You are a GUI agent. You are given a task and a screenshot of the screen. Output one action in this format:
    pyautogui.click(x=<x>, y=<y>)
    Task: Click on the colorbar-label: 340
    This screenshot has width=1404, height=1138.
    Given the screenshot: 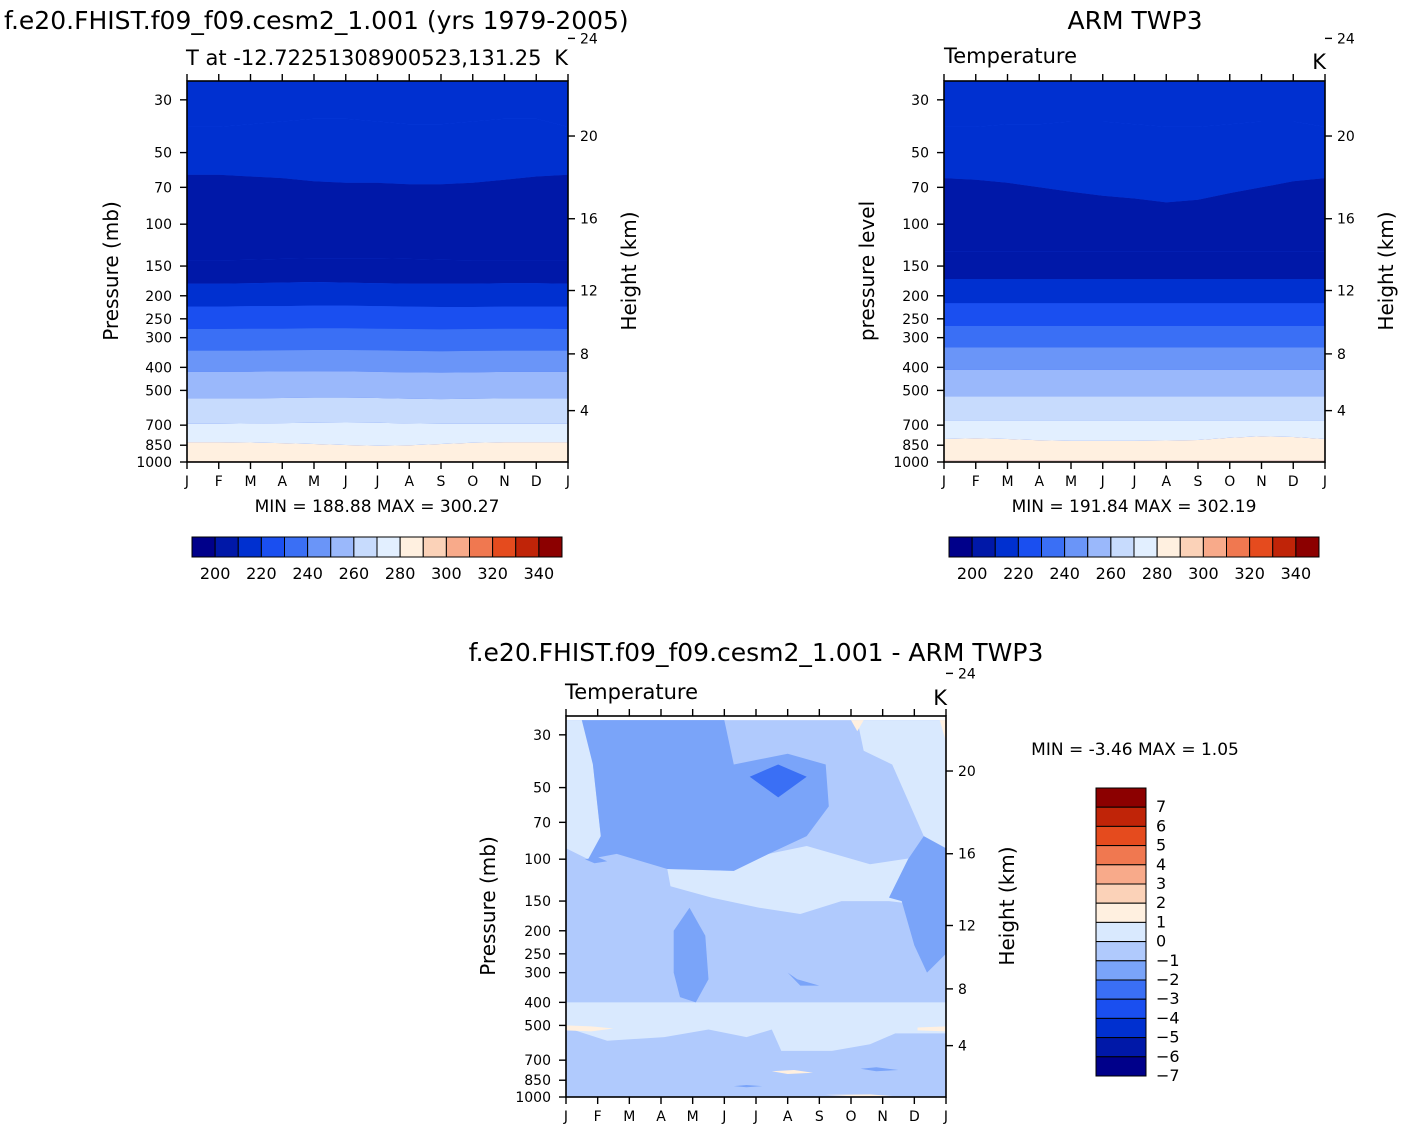 What is the action you would take?
    pyautogui.click(x=539, y=573)
    